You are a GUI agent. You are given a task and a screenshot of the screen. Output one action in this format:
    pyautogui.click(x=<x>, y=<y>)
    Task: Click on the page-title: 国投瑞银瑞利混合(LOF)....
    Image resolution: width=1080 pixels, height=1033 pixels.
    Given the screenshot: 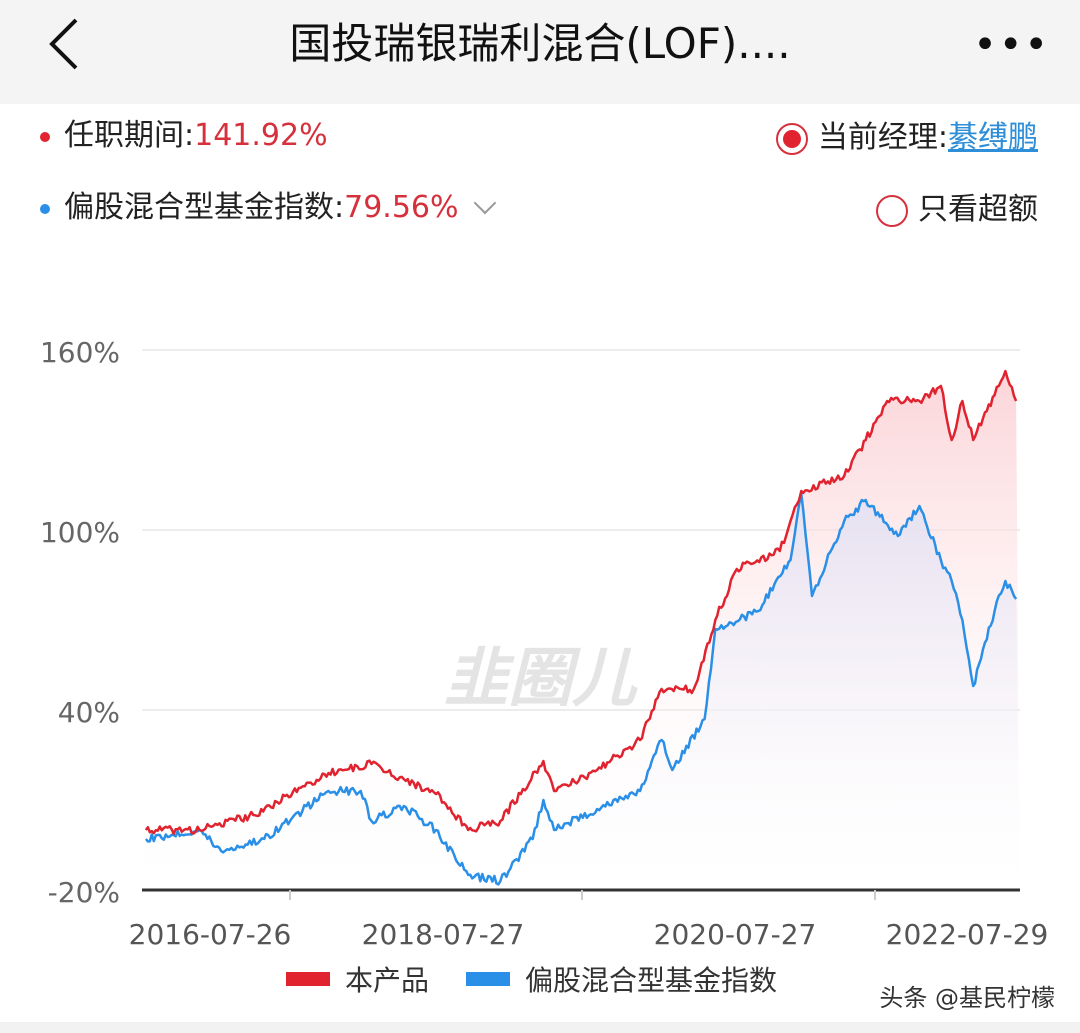 What is the action you would take?
    pyautogui.click(x=540, y=43)
    